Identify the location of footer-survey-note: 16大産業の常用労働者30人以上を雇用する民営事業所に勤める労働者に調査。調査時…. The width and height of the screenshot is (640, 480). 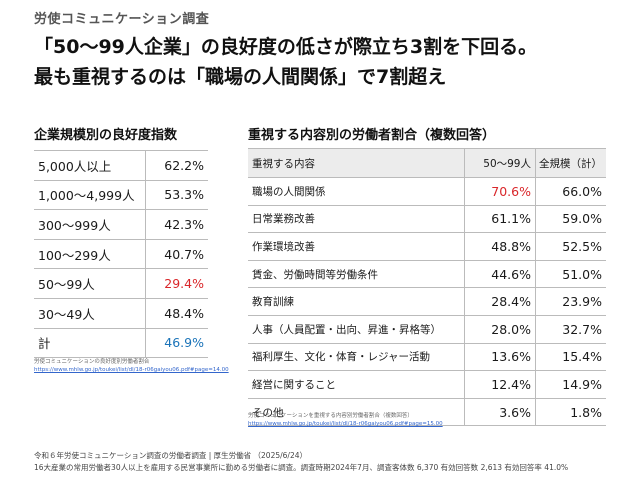
(301, 467).